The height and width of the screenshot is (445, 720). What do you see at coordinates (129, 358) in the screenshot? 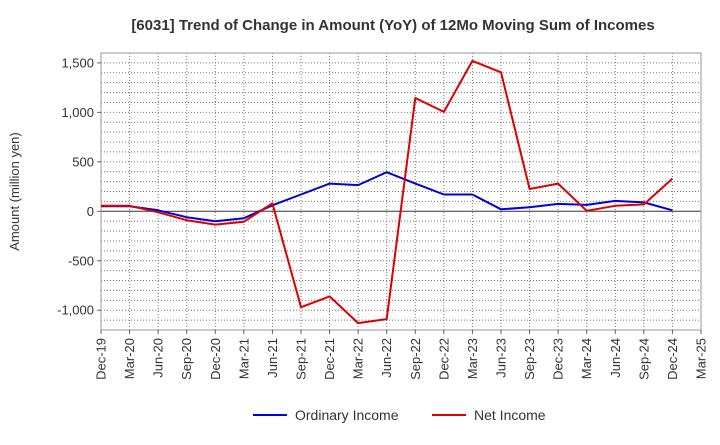
I see `x-tick-label: Mar-20` at bounding box center [129, 358].